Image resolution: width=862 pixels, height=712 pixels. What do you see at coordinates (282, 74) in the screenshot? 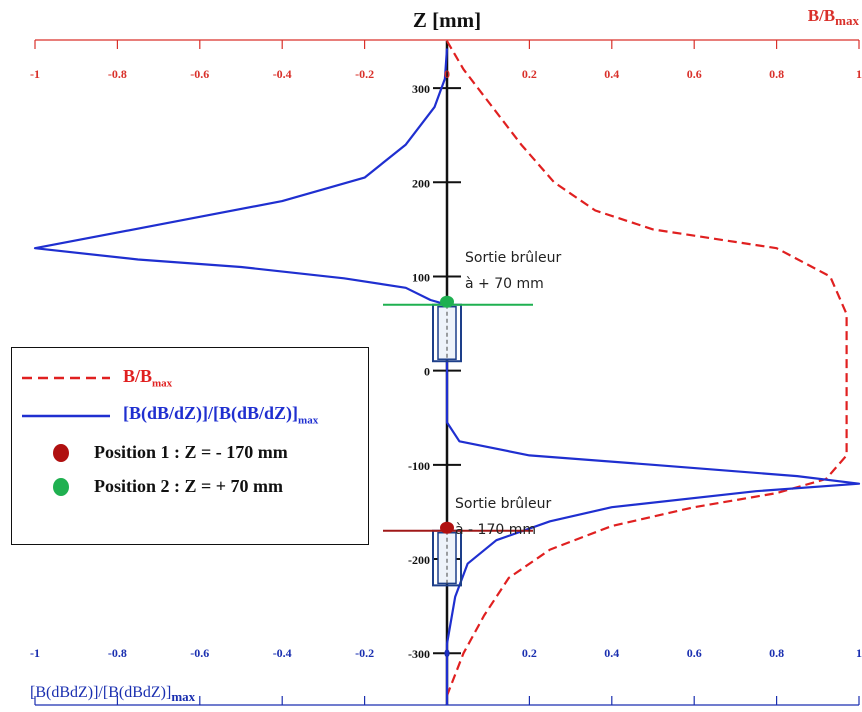
I see `top-tick-label-3: -0.4` at bounding box center [282, 74].